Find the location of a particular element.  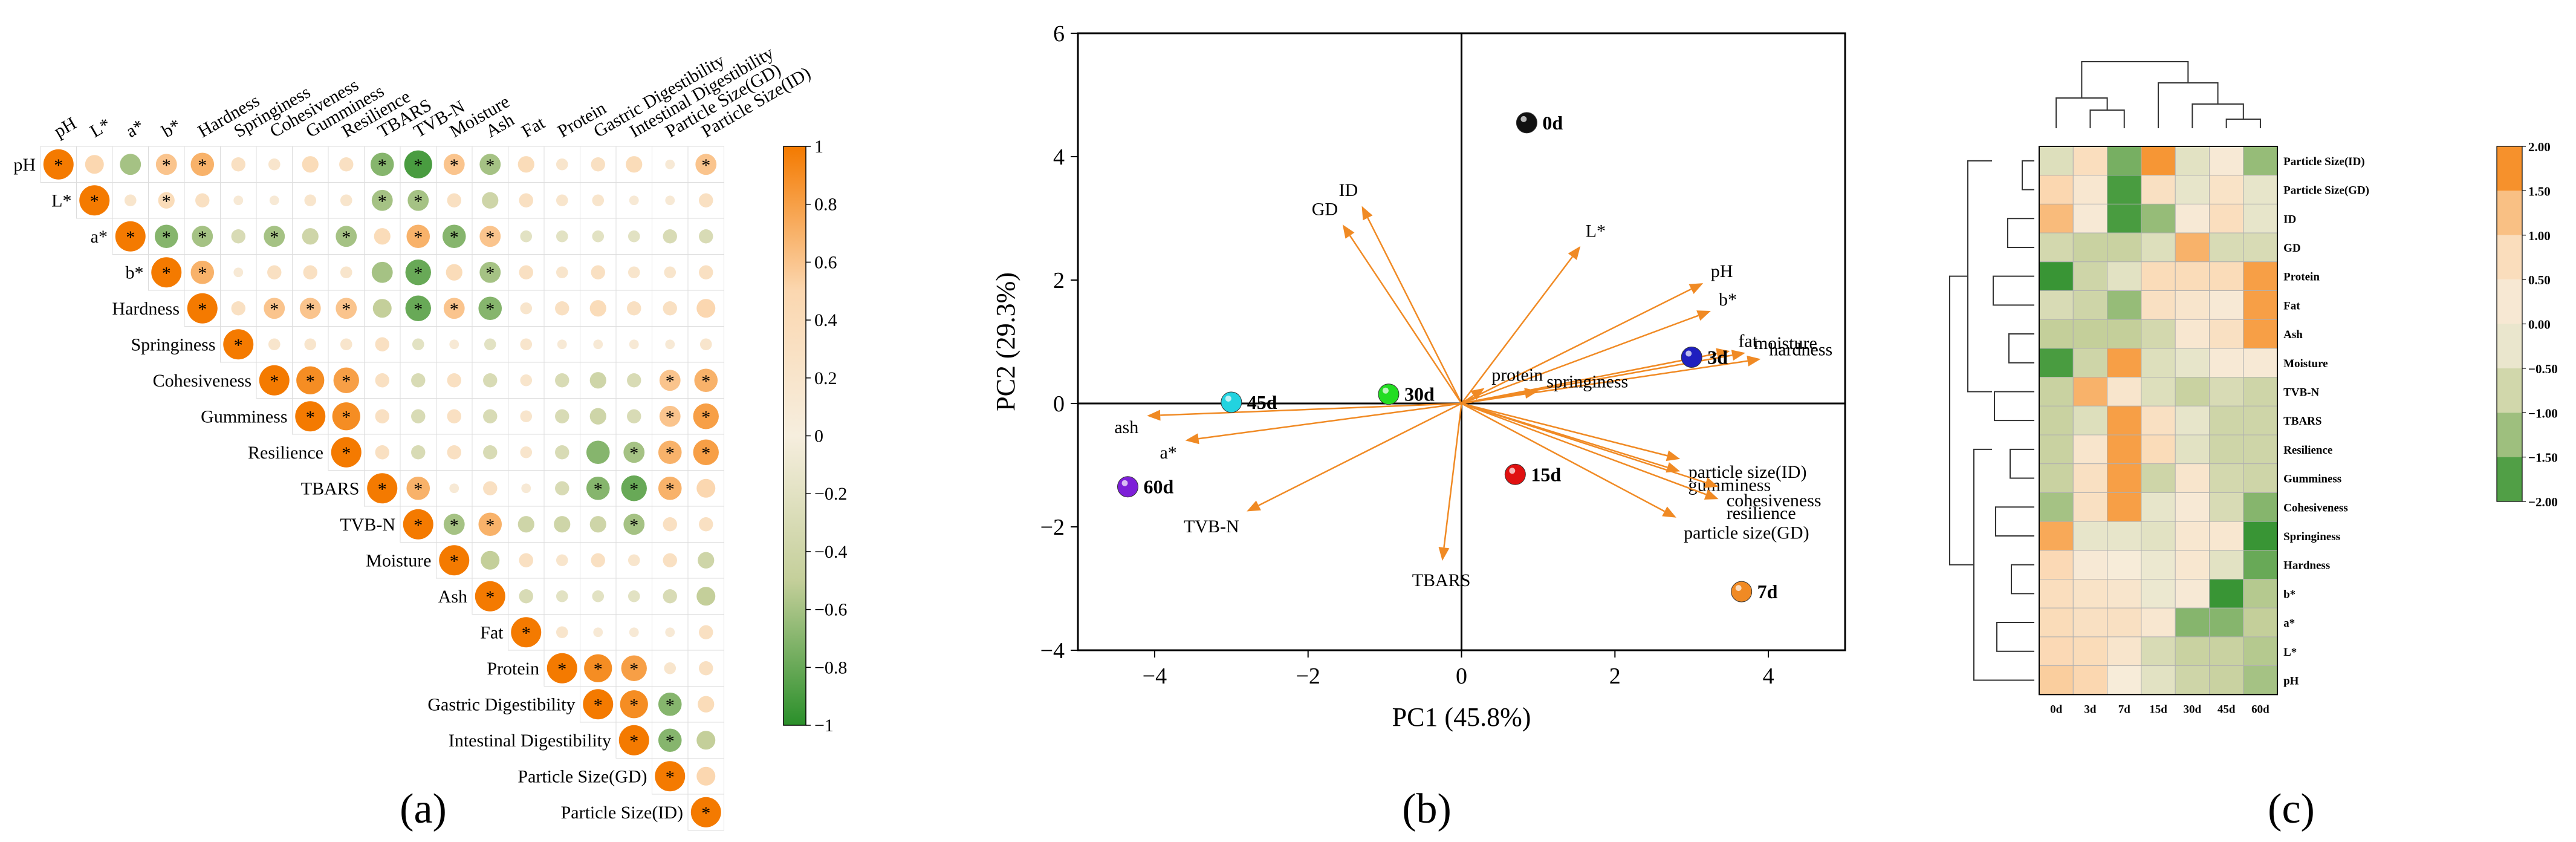

score-label: 7d is located at coordinates (1768, 592).